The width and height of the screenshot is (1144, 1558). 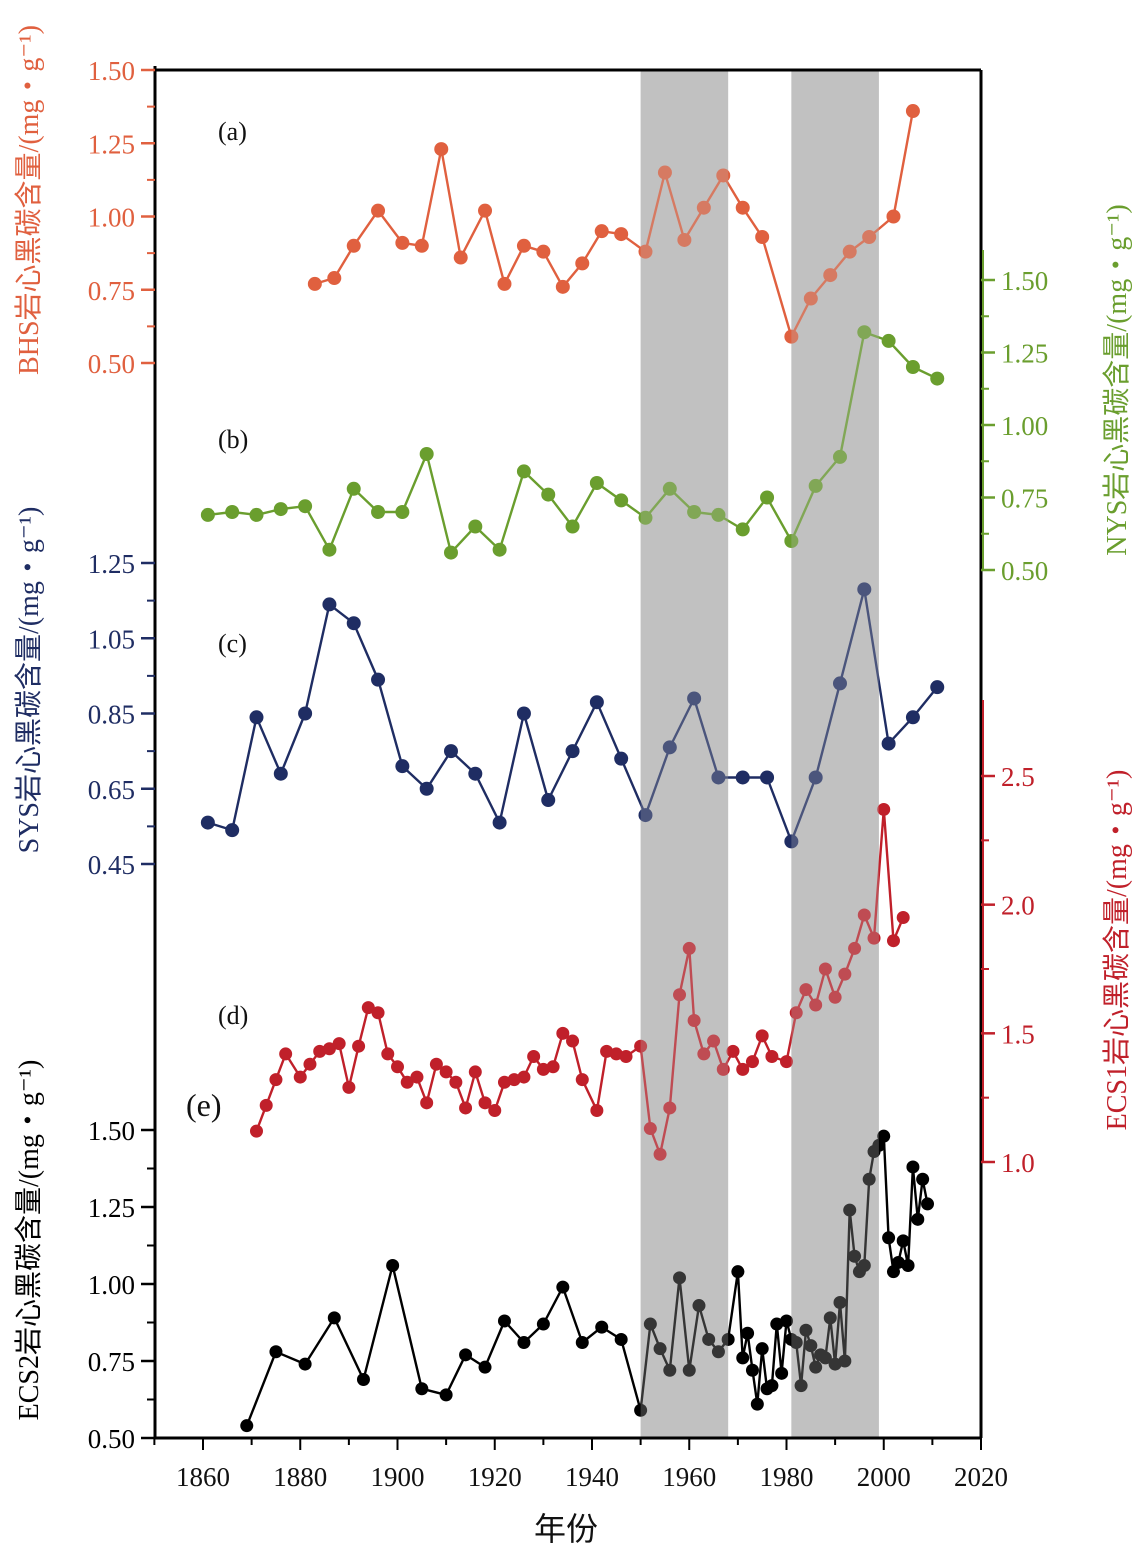 What do you see at coordinates (1018, 1034) in the screenshot?
I see `y-tick-label-ecs1: 1.5` at bounding box center [1018, 1034].